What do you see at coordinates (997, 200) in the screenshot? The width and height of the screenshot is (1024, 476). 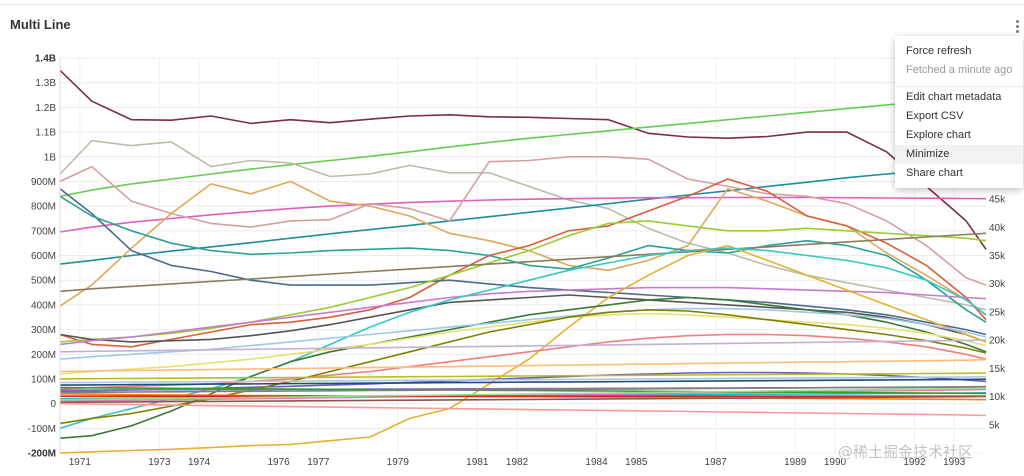 I see `y-right-tick-label: 45k` at bounding box center [997, 200].